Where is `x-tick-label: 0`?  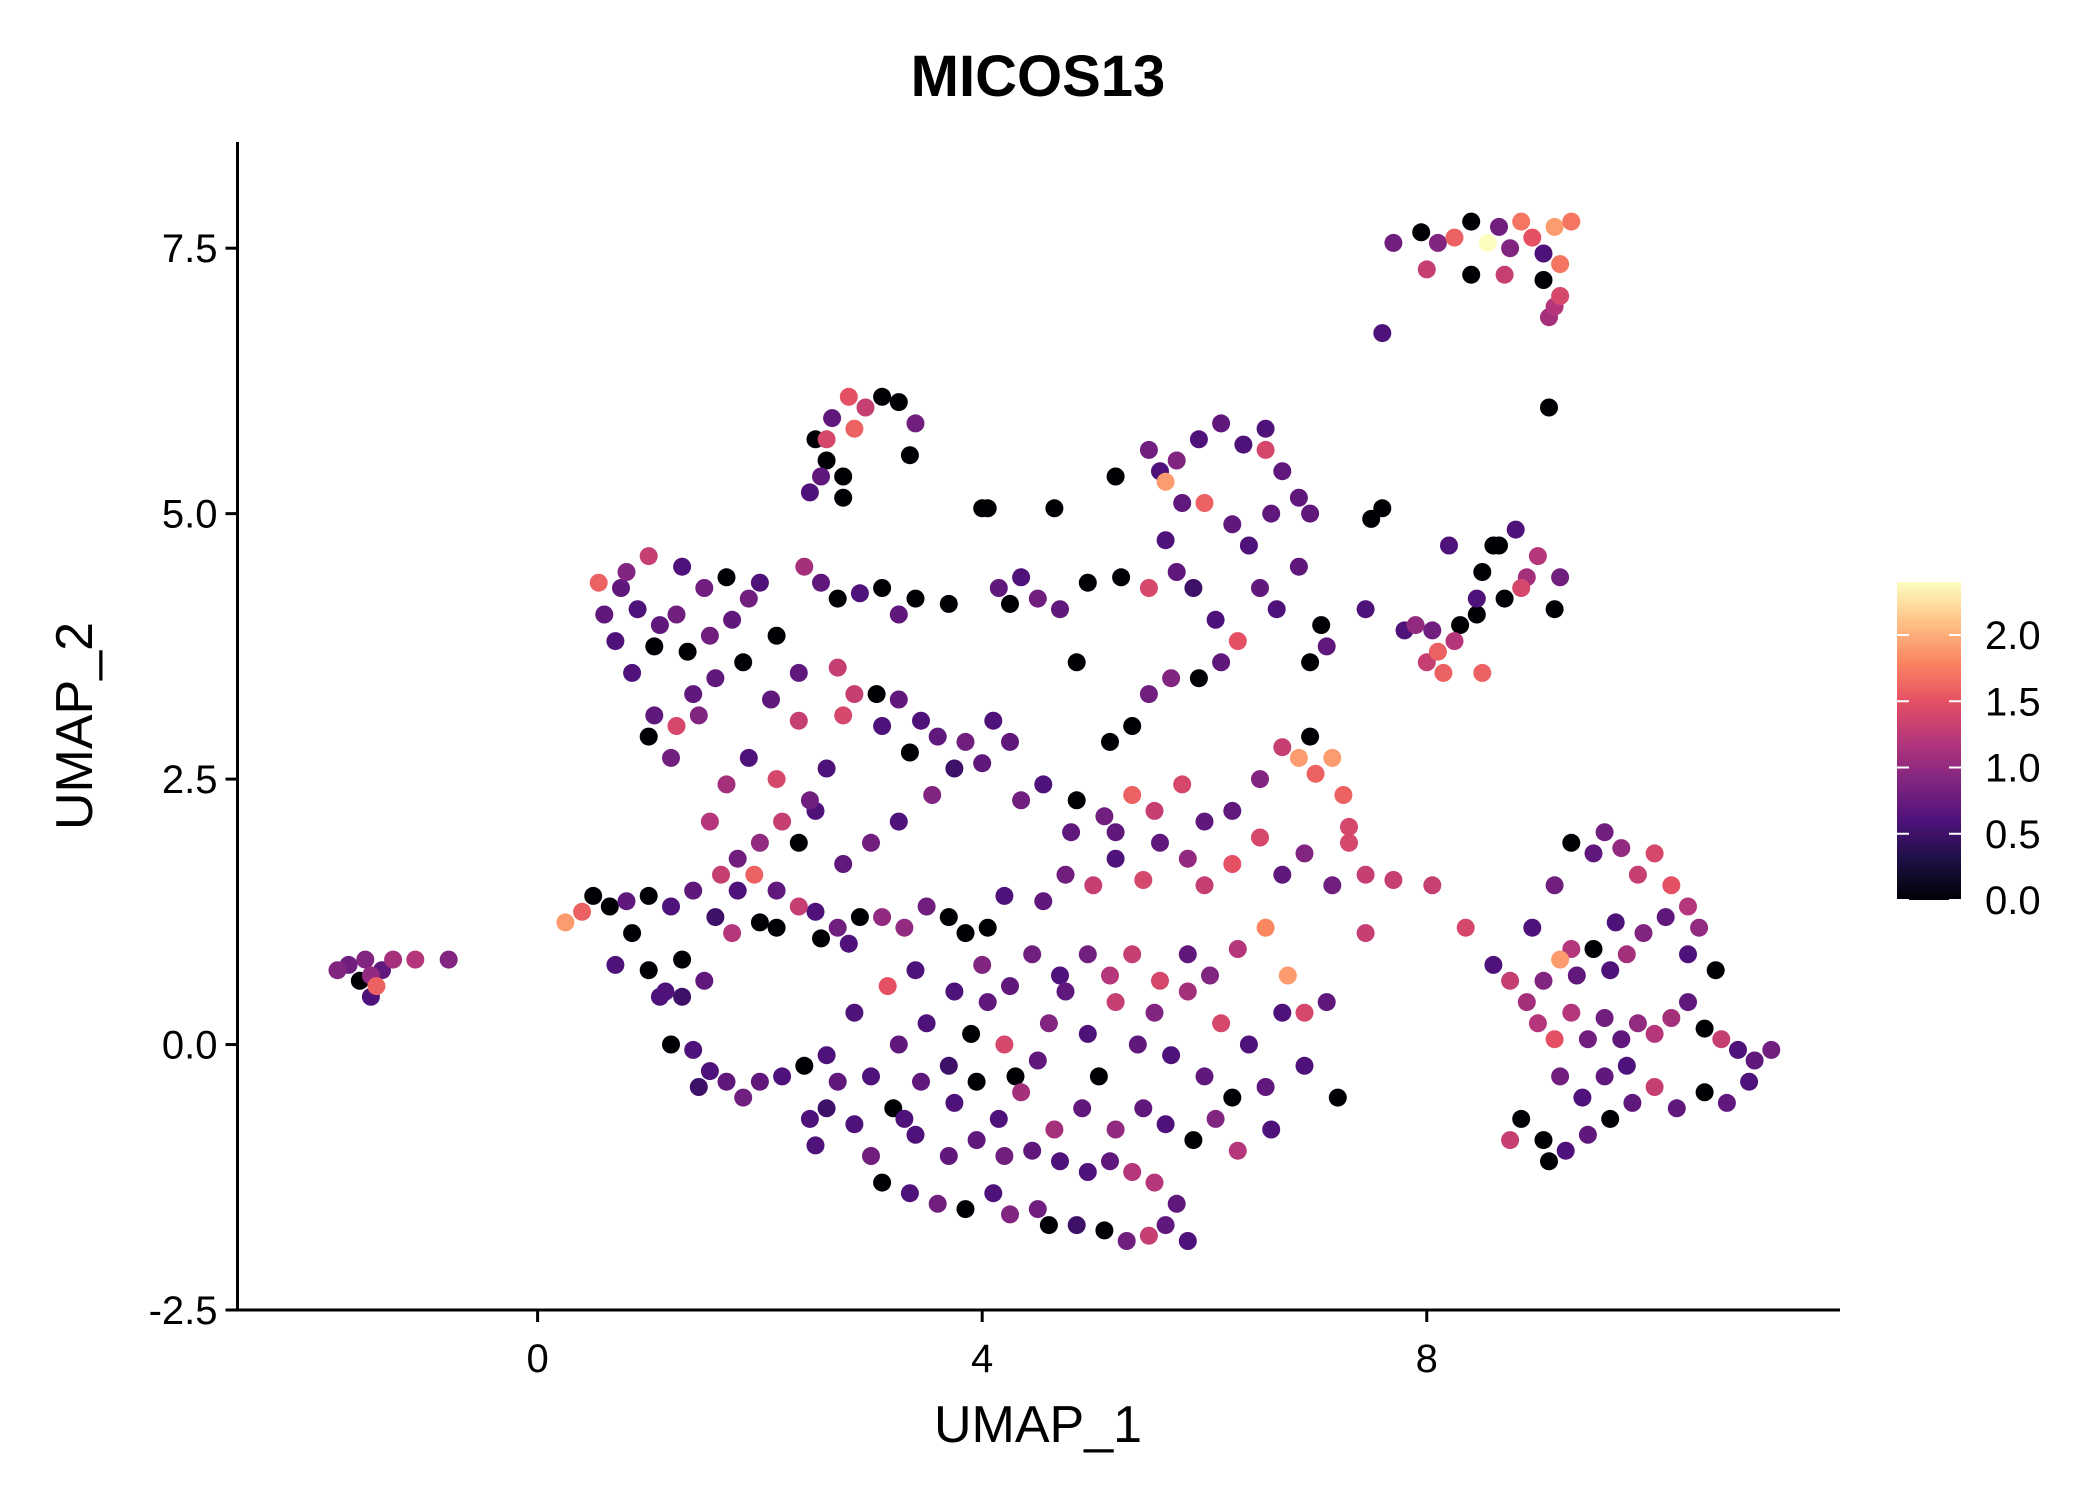 x-tick-label: 0 is located at coordinates (537, 1359).